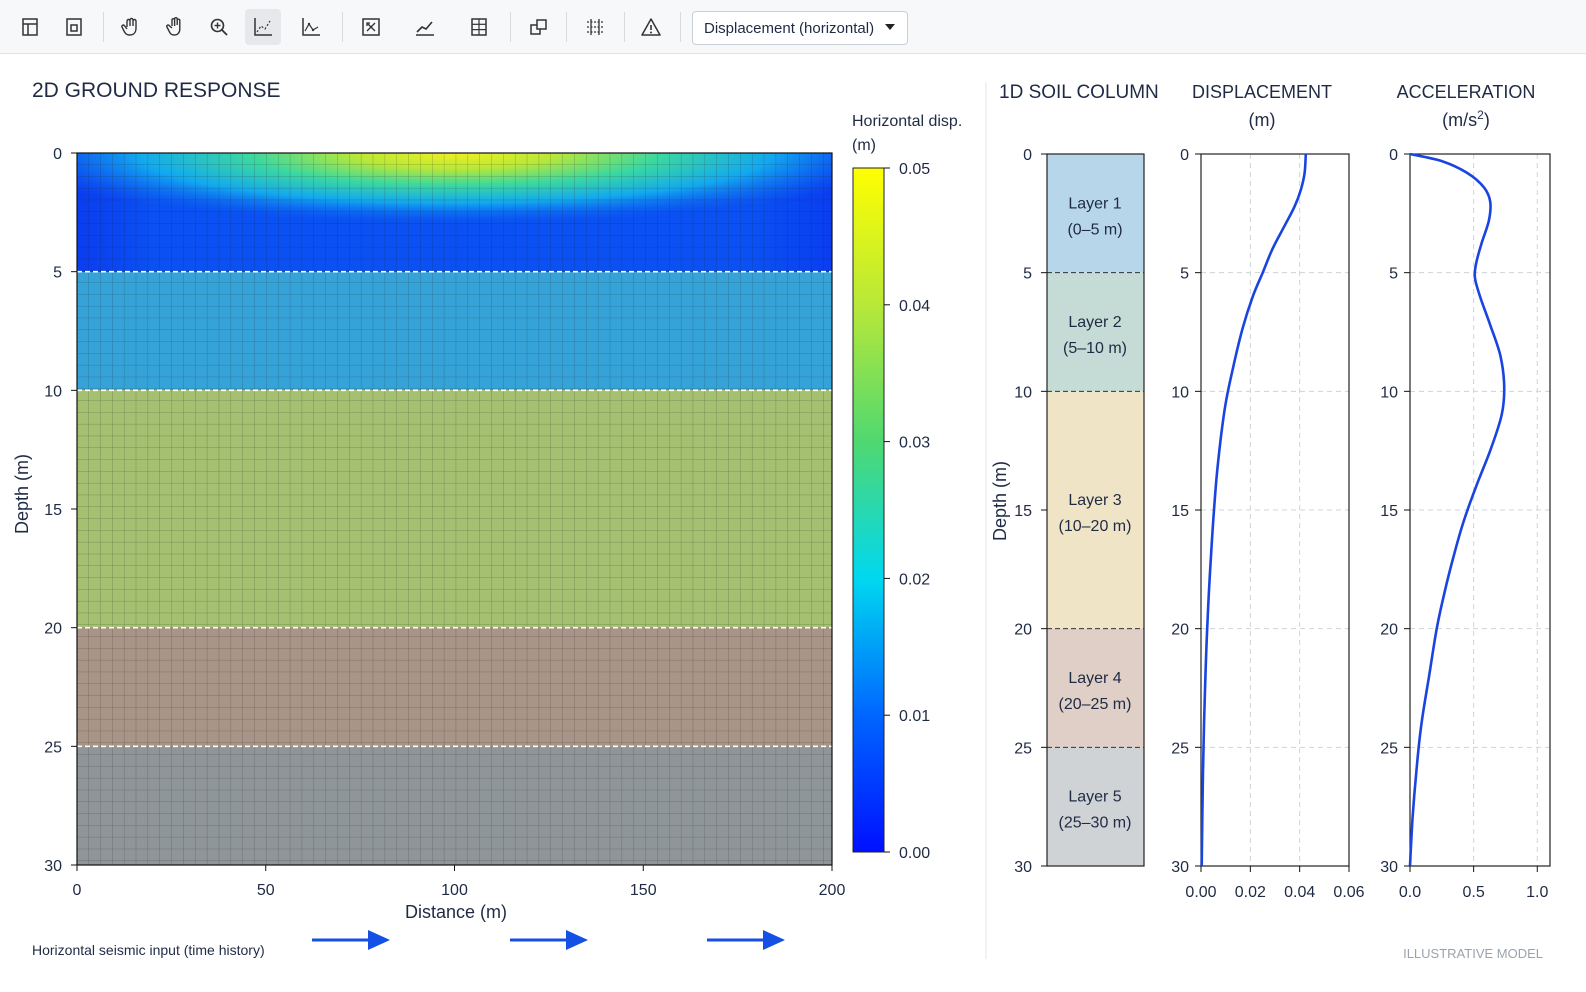  Describe the element at coordinates (1466, 92) in the screenshot. I see `acceleration-title: ACCELERATION` at that location.